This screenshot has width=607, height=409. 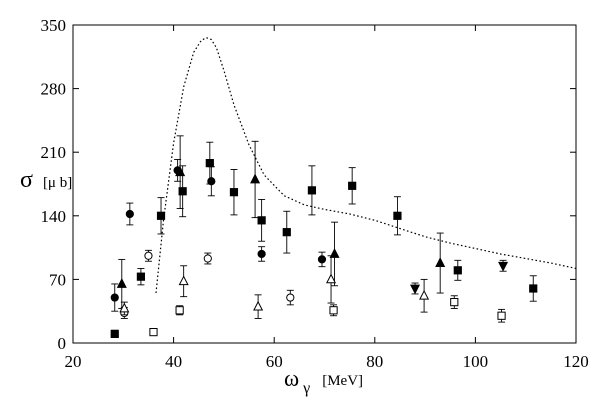 What do you see at coordinates (54, 152) in the screenshot?
I see `y-tick-label: 210` at bounding box center [54, 152].